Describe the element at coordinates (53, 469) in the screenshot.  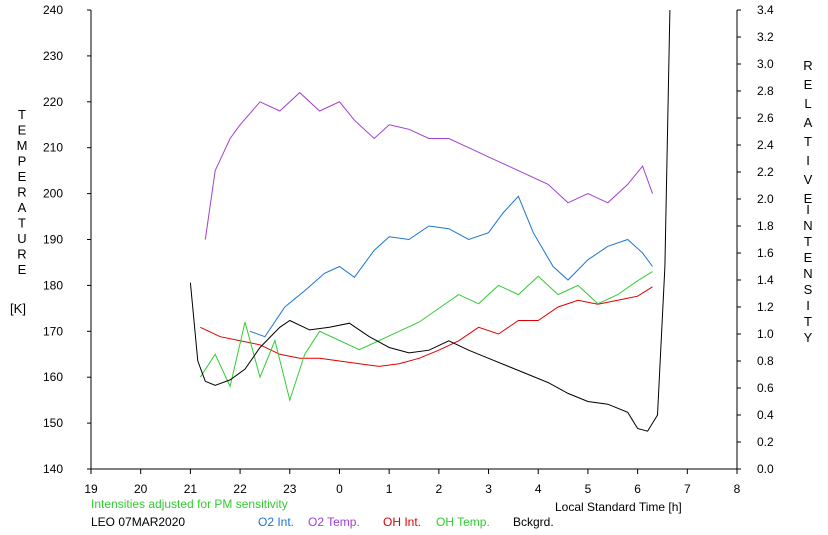
I see `left-tick-label: 140` at that location.